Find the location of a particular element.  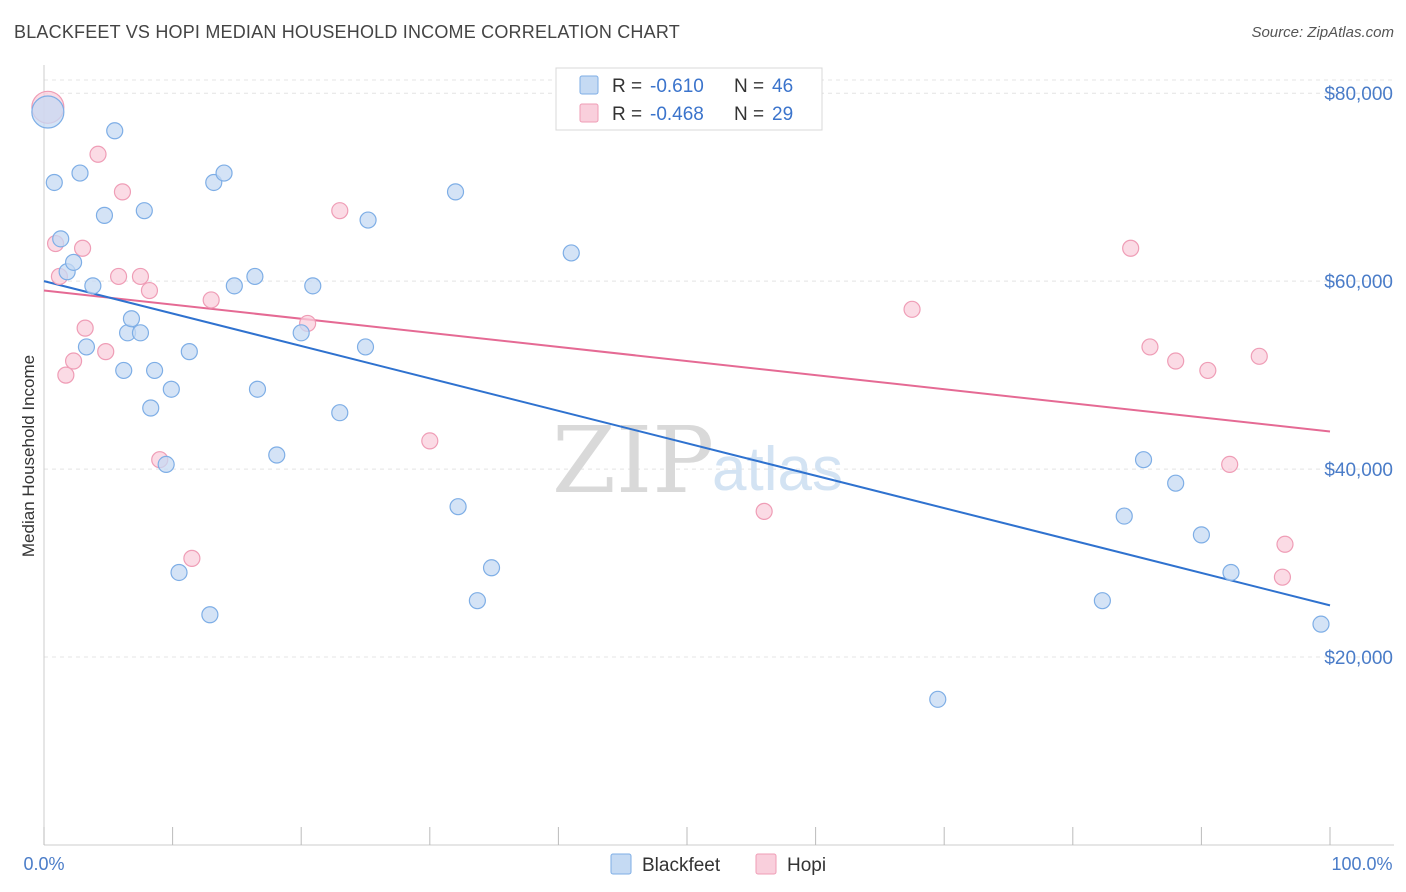

bottom-legend-blackfeet: Blackfeet is located at coordinates (681, 865).